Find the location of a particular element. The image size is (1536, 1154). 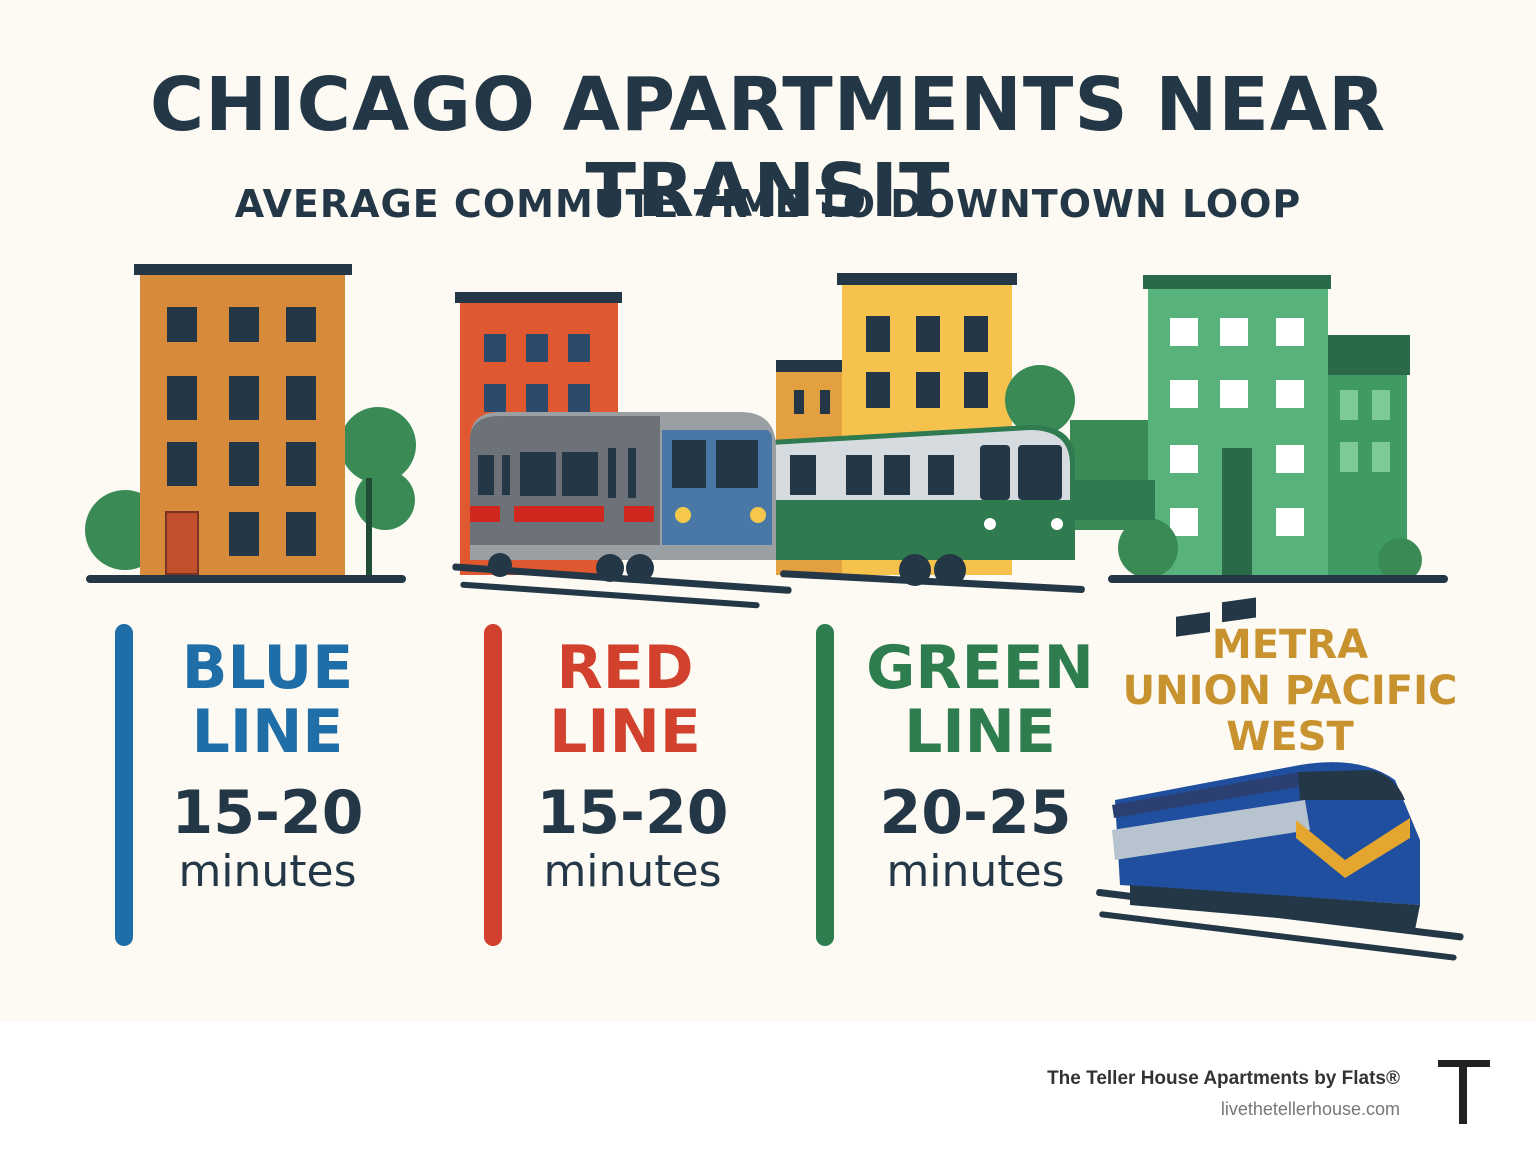

page-subtitle: AVERAGE COMMUTE TIME TO DOWNTOWN LOOP is located at coordinates (768, 204).